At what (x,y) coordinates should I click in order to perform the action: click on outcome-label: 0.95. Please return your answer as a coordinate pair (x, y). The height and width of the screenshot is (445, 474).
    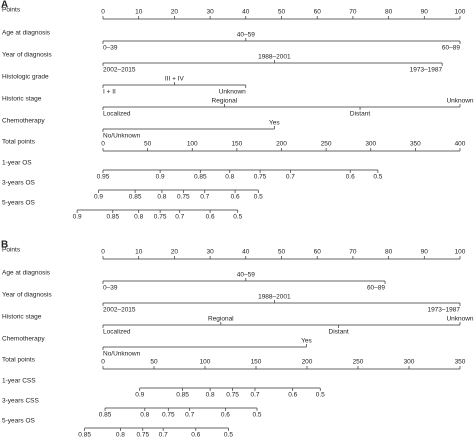
    Looking at the image, I should click on (103, 177).